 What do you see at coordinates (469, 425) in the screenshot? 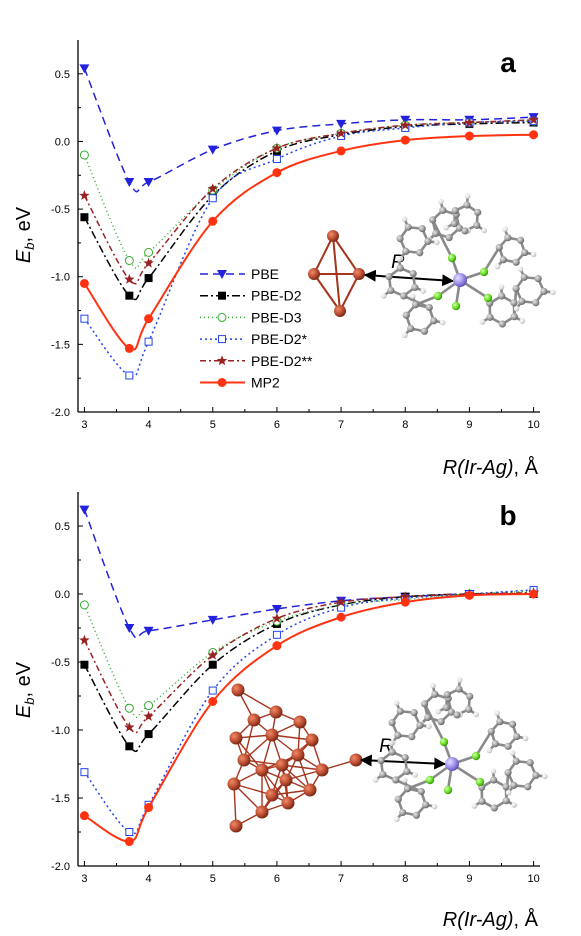
I see `x-tick-label: 9` at bounding box center [469, 425].